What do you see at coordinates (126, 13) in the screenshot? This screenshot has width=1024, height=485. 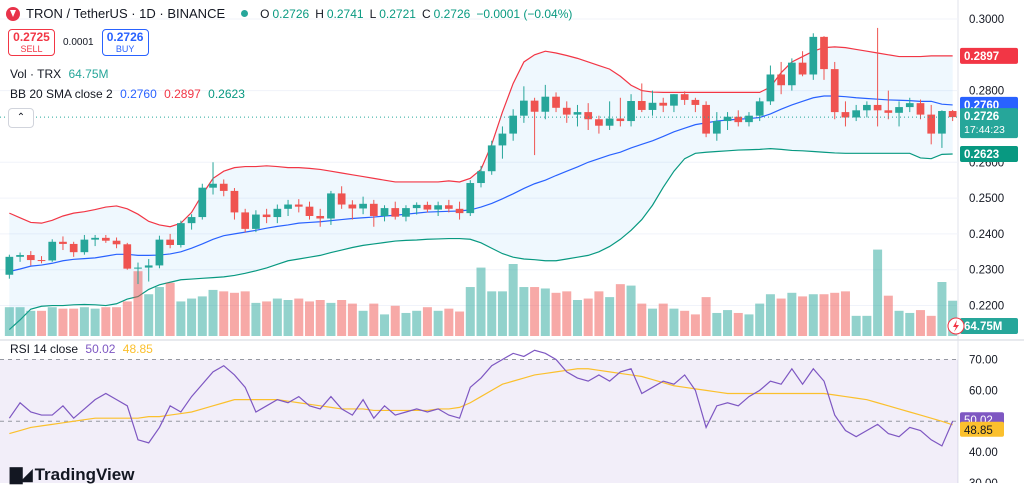 I see `symbol-title: TRON / TetherUS · 1D · BINANCE` at bounding box center [126, 13].